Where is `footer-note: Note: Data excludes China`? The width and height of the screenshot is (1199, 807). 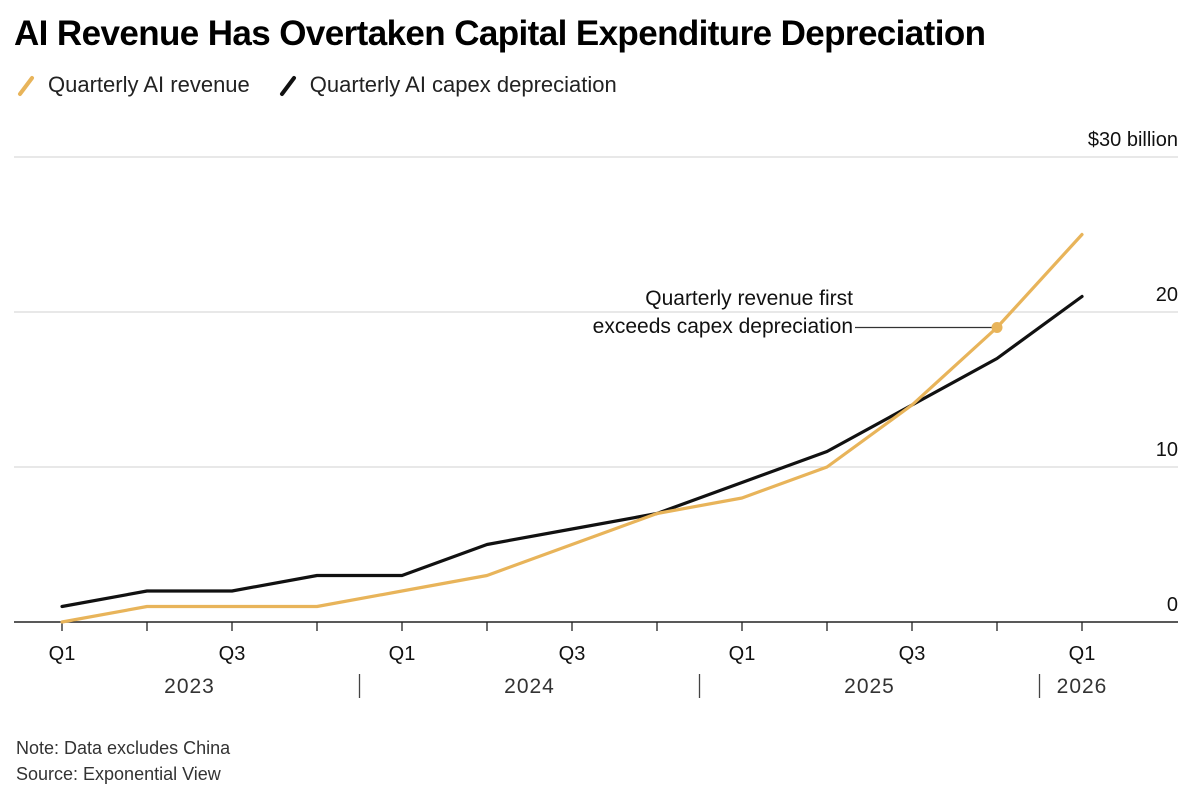
footer-note: Note: Data excludes China is located at coordinates (123, 748).